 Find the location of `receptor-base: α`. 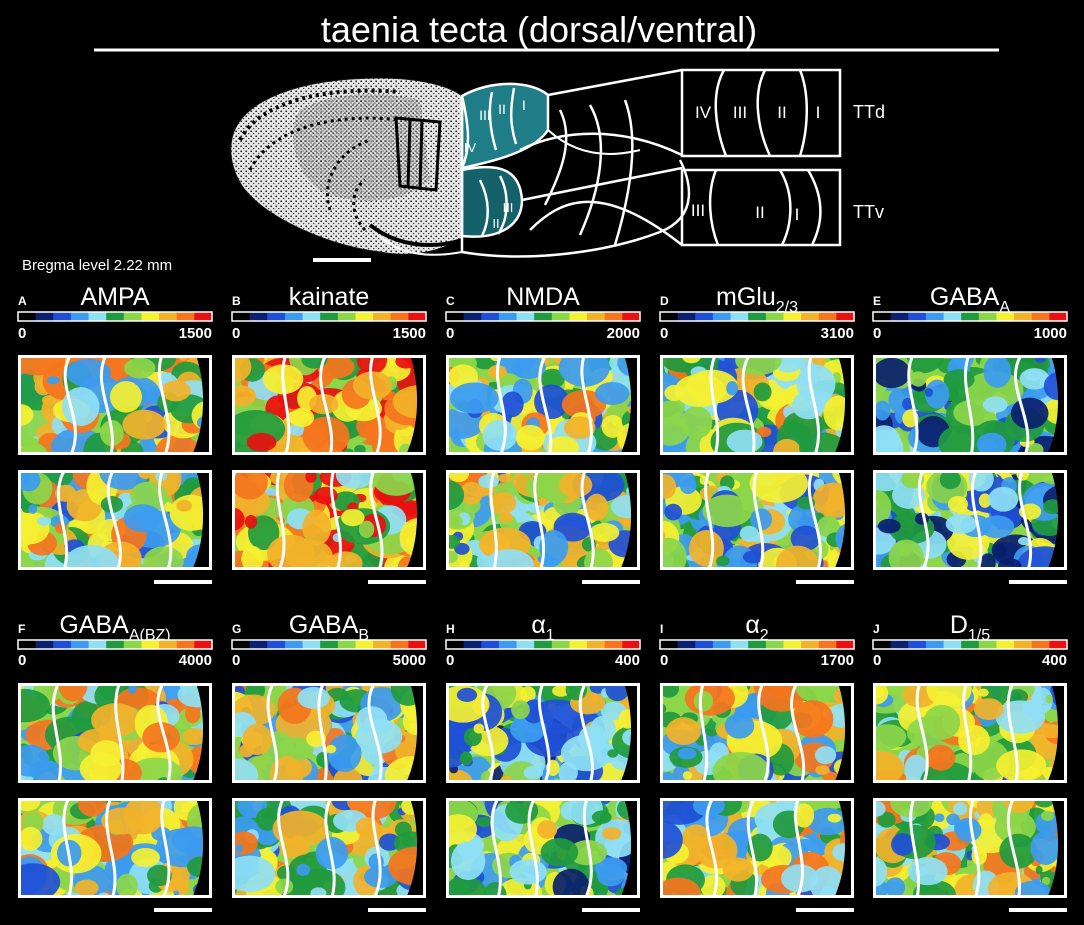

receptor-base: α is located at coordinates (752, 625).